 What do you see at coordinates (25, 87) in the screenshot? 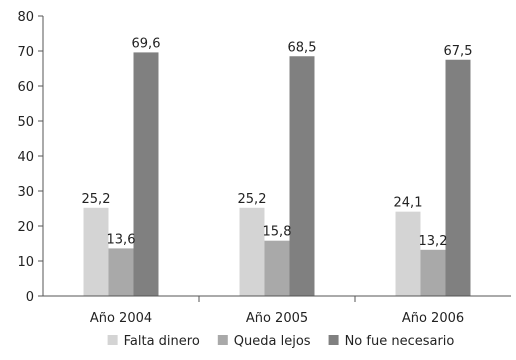
I see `y-tick-label: 60` at bounding box center [25, 87].